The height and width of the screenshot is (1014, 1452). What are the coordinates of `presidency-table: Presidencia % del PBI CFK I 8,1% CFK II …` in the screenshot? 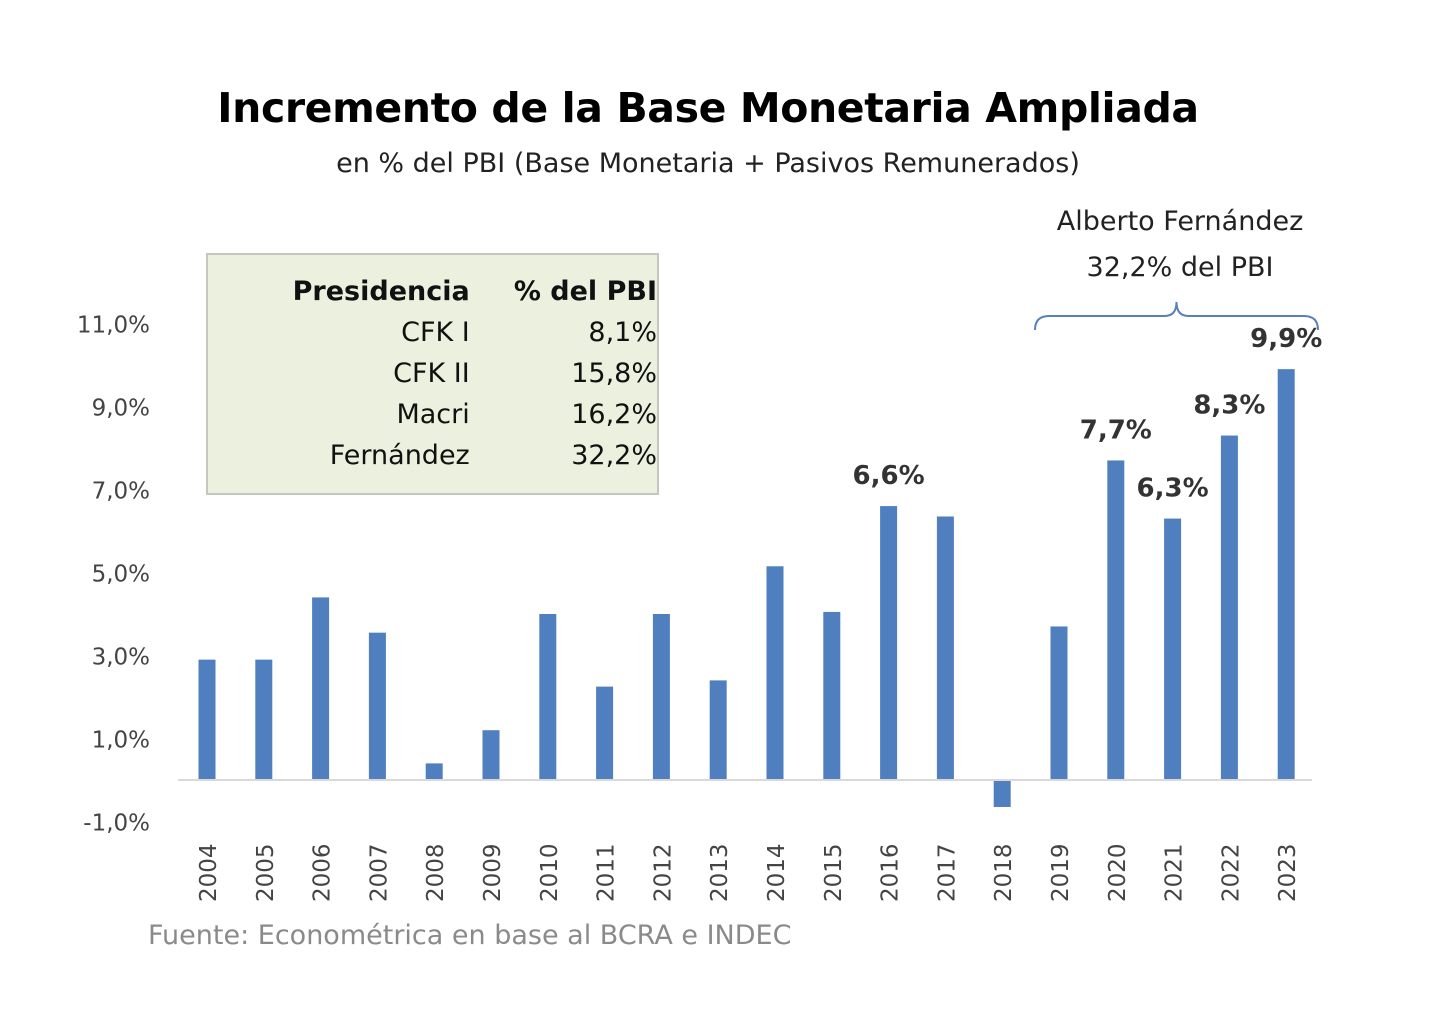 It's located at (432, 373).